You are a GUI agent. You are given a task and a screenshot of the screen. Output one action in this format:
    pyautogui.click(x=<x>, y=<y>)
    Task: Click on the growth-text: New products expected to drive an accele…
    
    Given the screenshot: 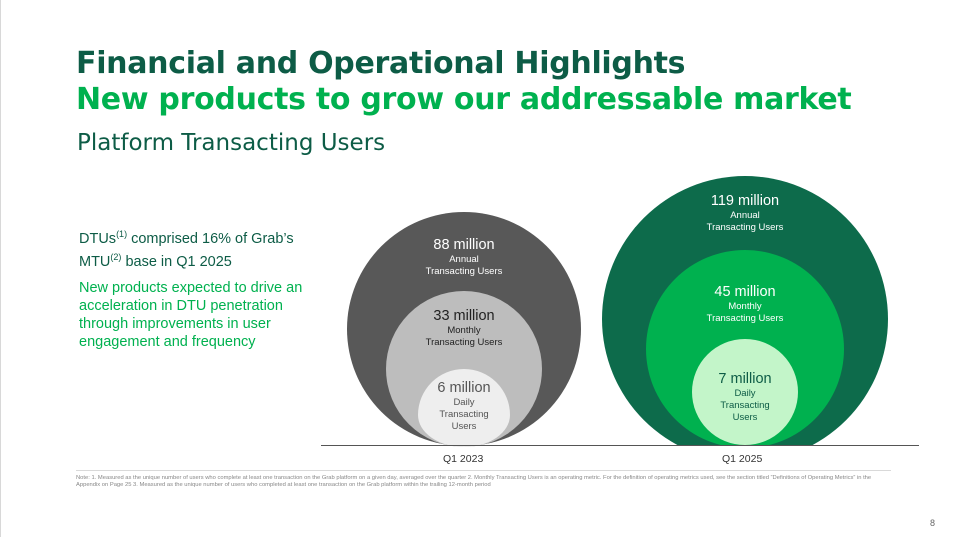 What is the action you would take?
    pyautogui.click(x=191, y=315)
    